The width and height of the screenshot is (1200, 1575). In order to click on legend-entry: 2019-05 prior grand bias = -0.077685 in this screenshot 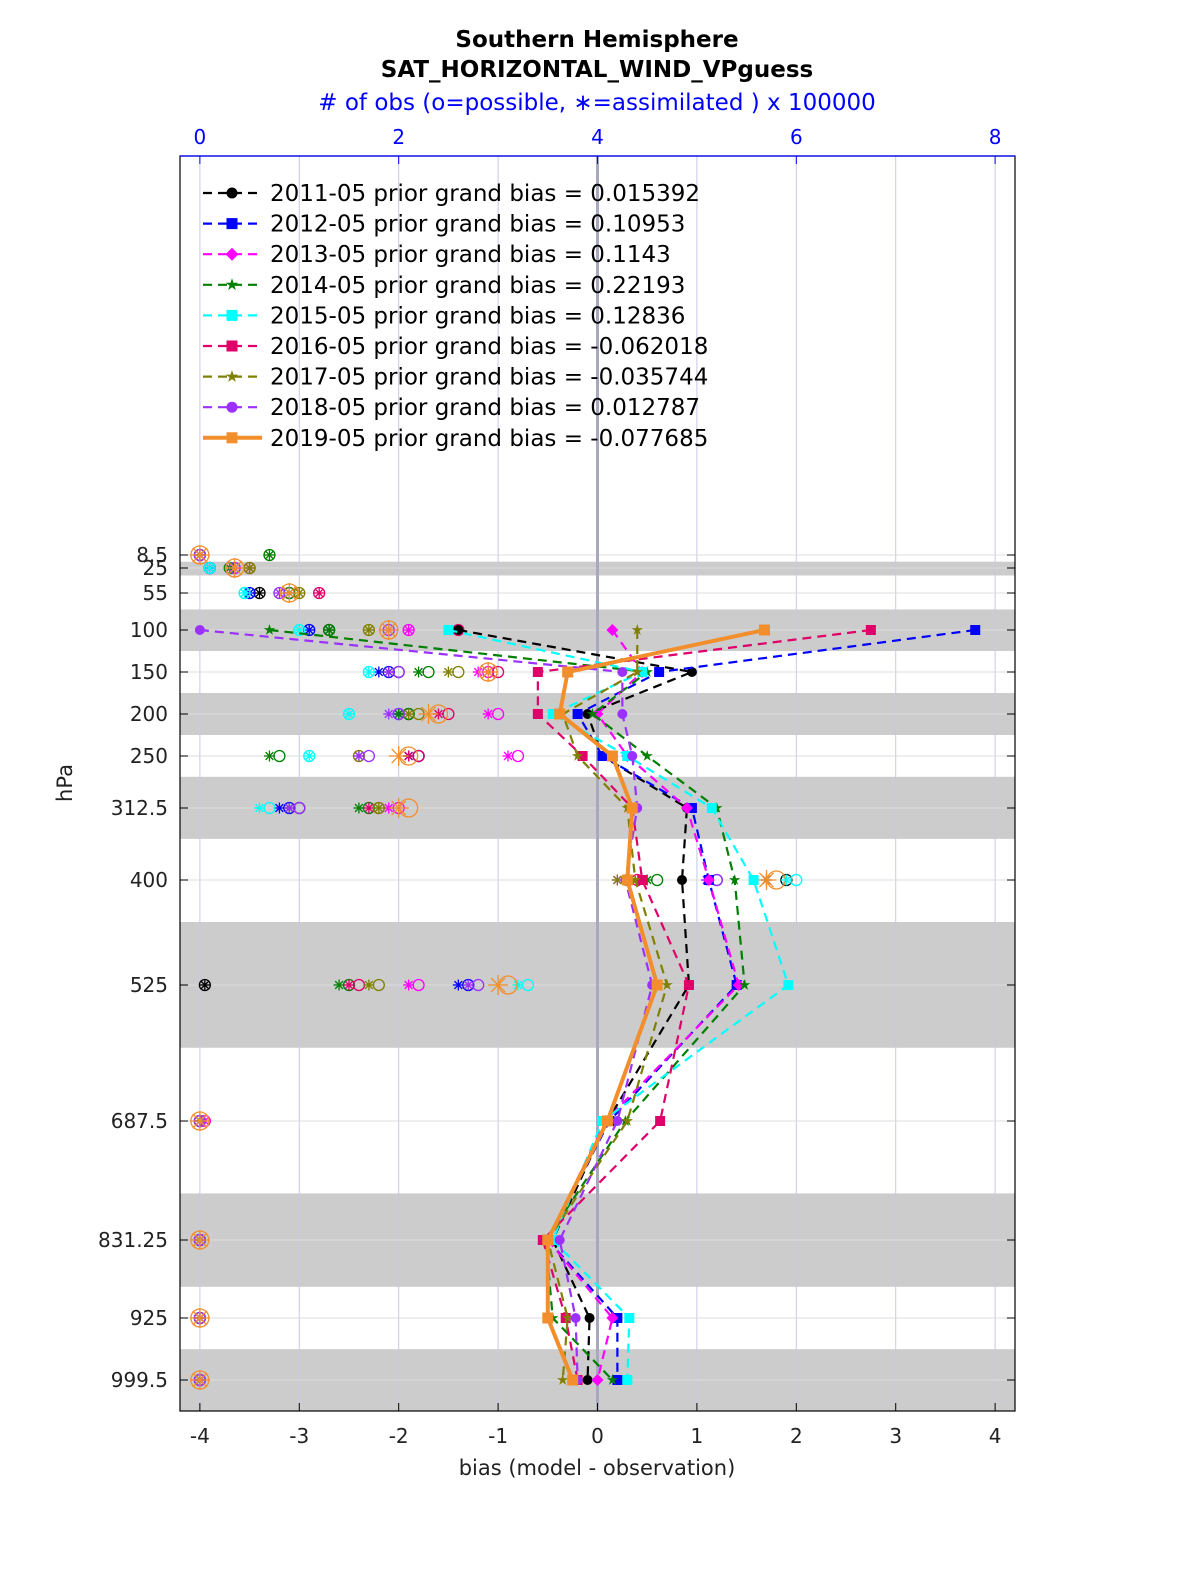, I will do `click(489, 439)`.